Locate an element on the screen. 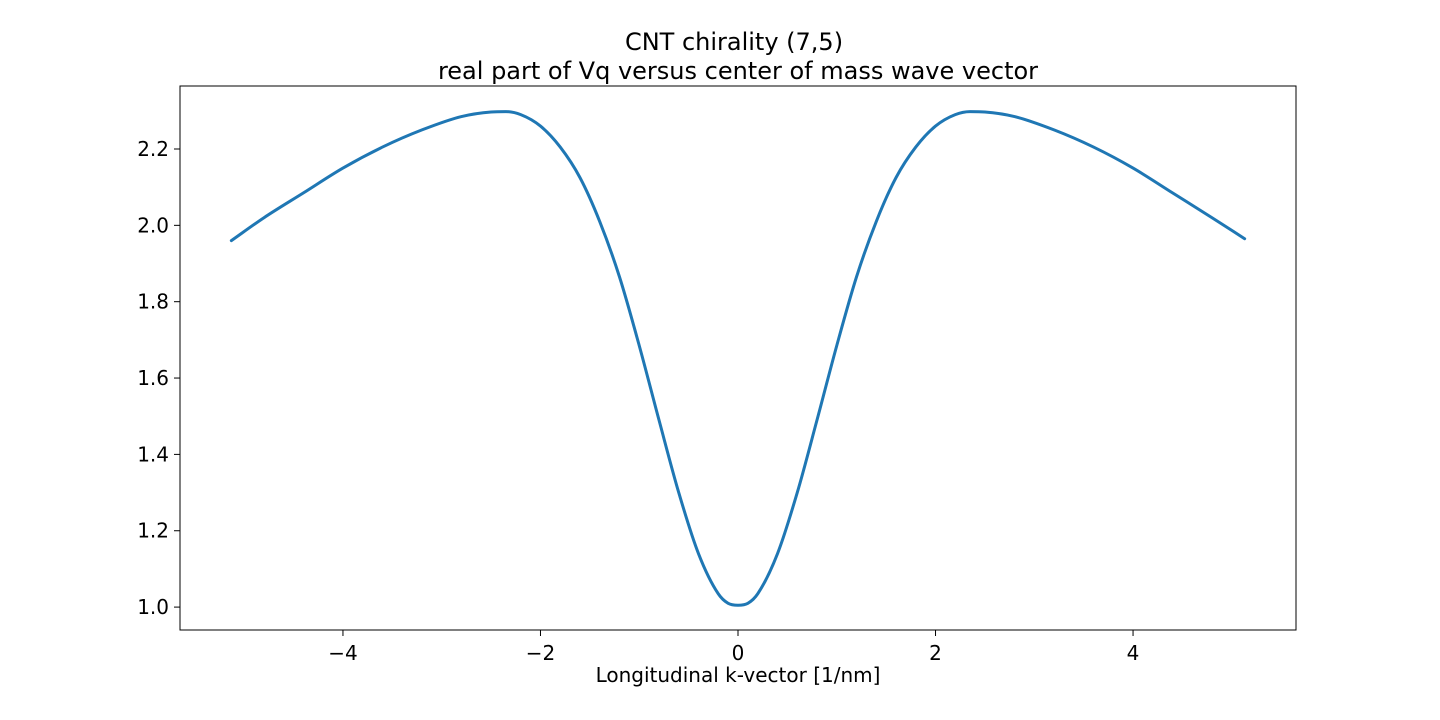  y-tick-label: 1.4 is located at coordinates (153, 454).